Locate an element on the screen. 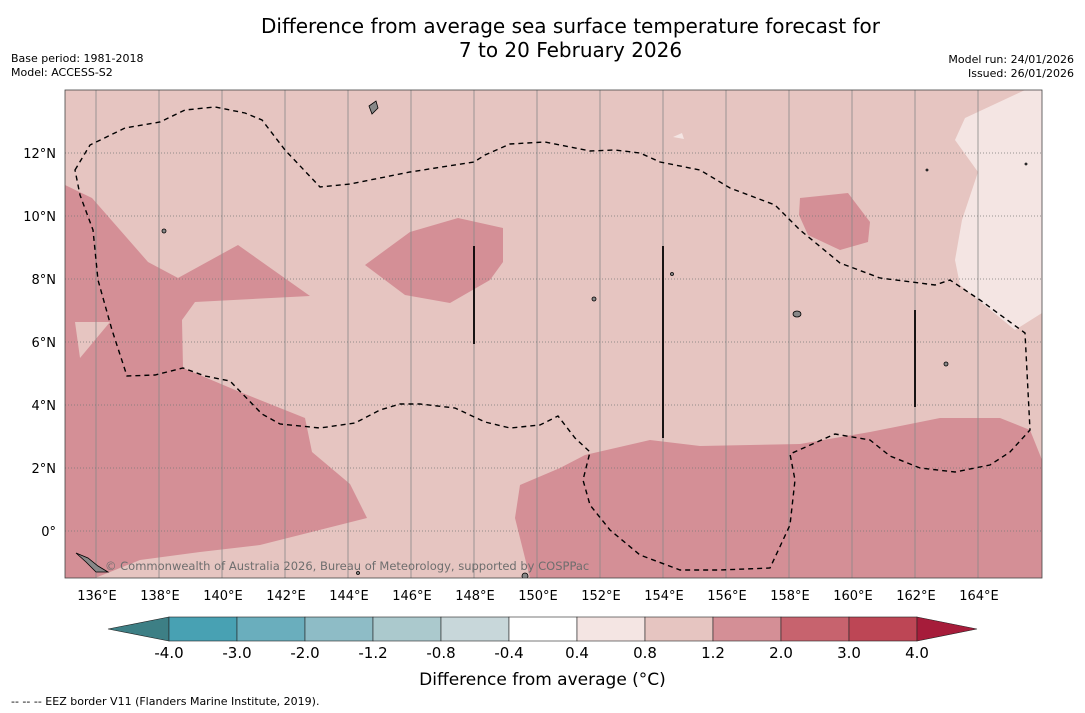 The image size is (1085, 713). colorbar-tick-label: 4.0 is located at coordinates (917, 653).